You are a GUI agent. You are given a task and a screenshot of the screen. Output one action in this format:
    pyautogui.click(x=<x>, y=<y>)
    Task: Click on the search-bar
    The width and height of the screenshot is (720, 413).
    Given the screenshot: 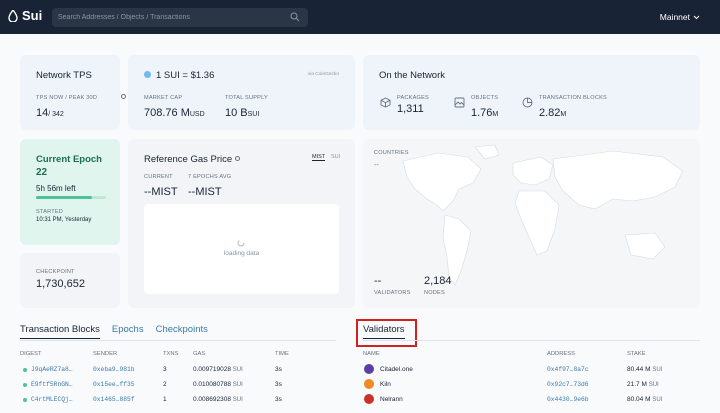 What is the action you would take?
    pyautogui.click(x=180, y=17)
    